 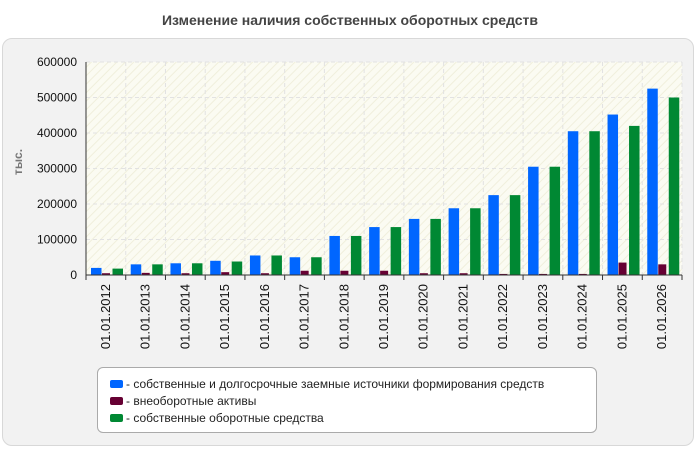 What do you see at coordinates (57, 133) in the screenshot?
I see `y-tick-label: 400000` at bounding box center [57, 133].